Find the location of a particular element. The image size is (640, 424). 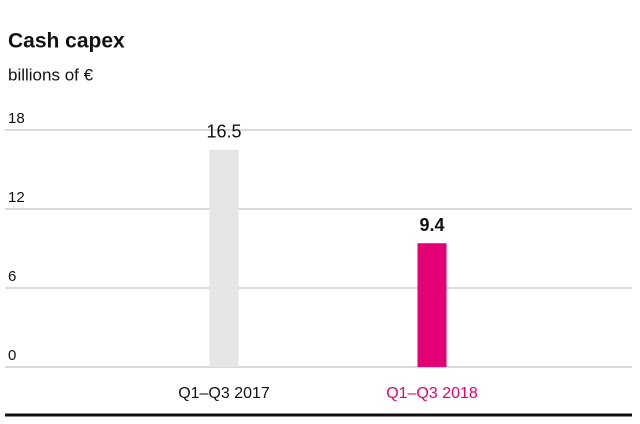

y-tick-label: 12 is located at coordinates (16, 197).